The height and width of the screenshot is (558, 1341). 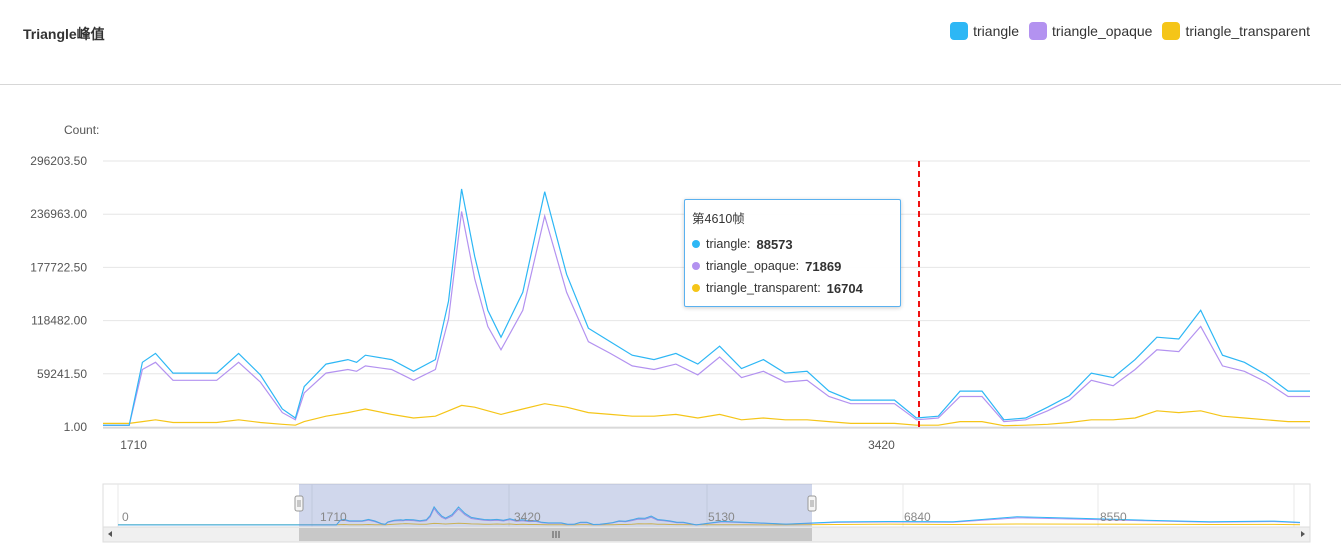 I want to click on y-tick-label: 1.00, so click(x=76, y=427).